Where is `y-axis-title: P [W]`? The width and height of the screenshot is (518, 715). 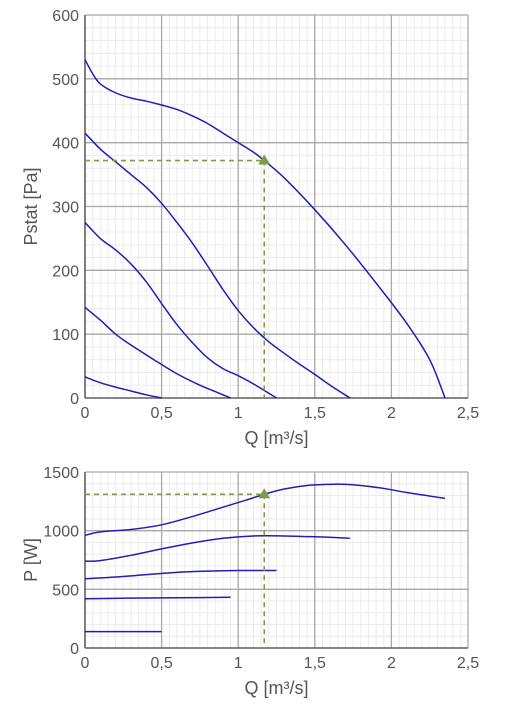 y-axis-title: P [W] is located at coordinates (31, 560).